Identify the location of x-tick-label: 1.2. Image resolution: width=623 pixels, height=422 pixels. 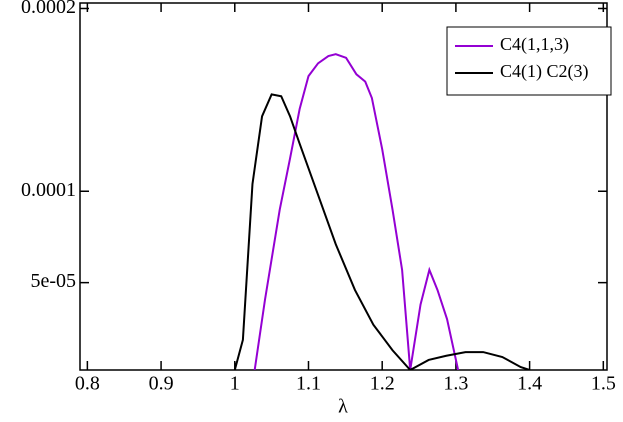
(382, 384).